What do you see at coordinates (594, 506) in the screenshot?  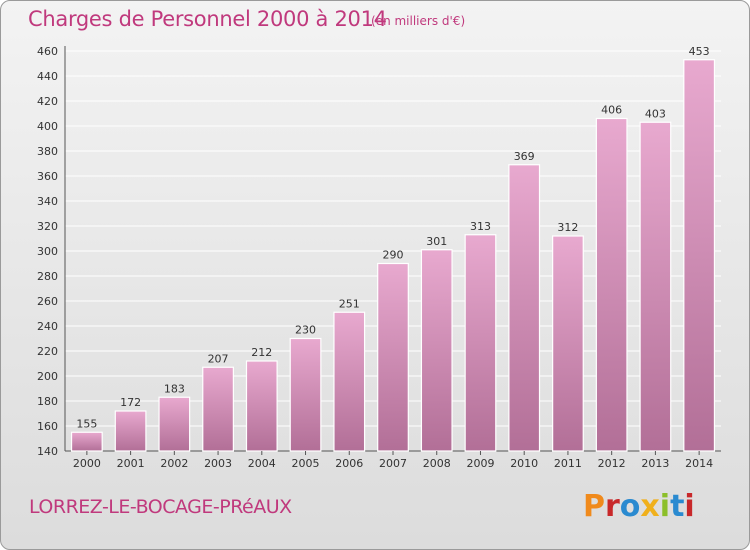 I see `logo-letter: P` at bounding box center [594, 506].